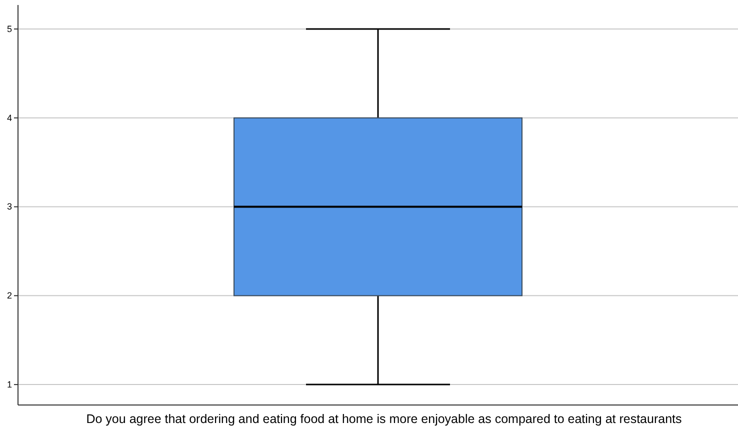 The image size is (738, 429). I want to click on y-tick-label: 1, so click(9, 384).